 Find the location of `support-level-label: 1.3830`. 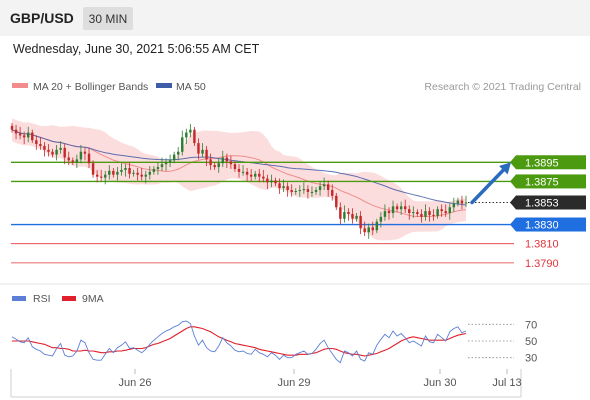

support-level-label: 1.3830 is located at coordinates (542, 226).